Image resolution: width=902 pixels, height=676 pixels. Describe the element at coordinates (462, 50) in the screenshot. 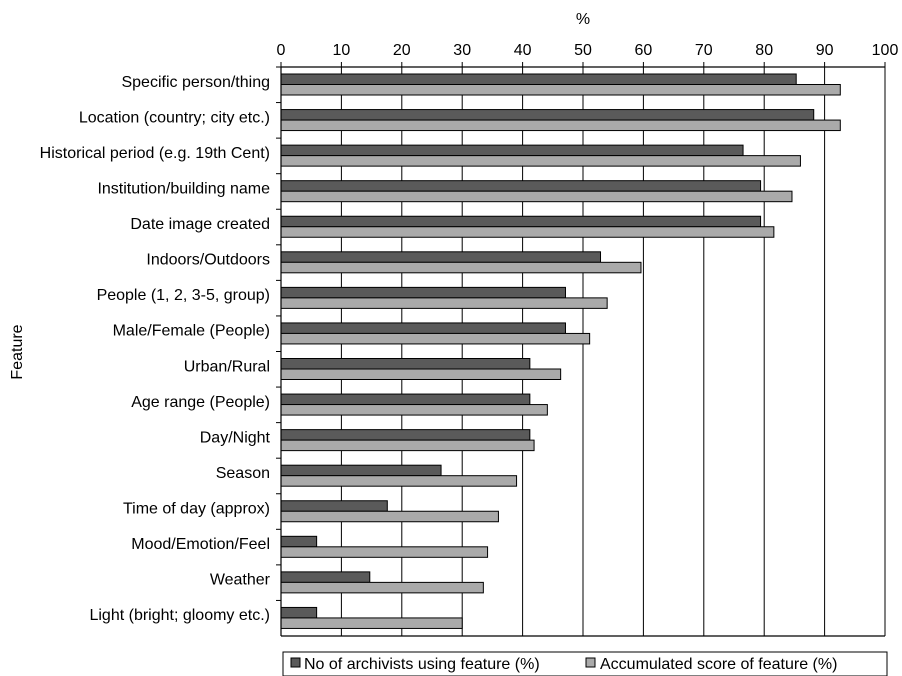

I see `x-tick-label: 30` at that location.